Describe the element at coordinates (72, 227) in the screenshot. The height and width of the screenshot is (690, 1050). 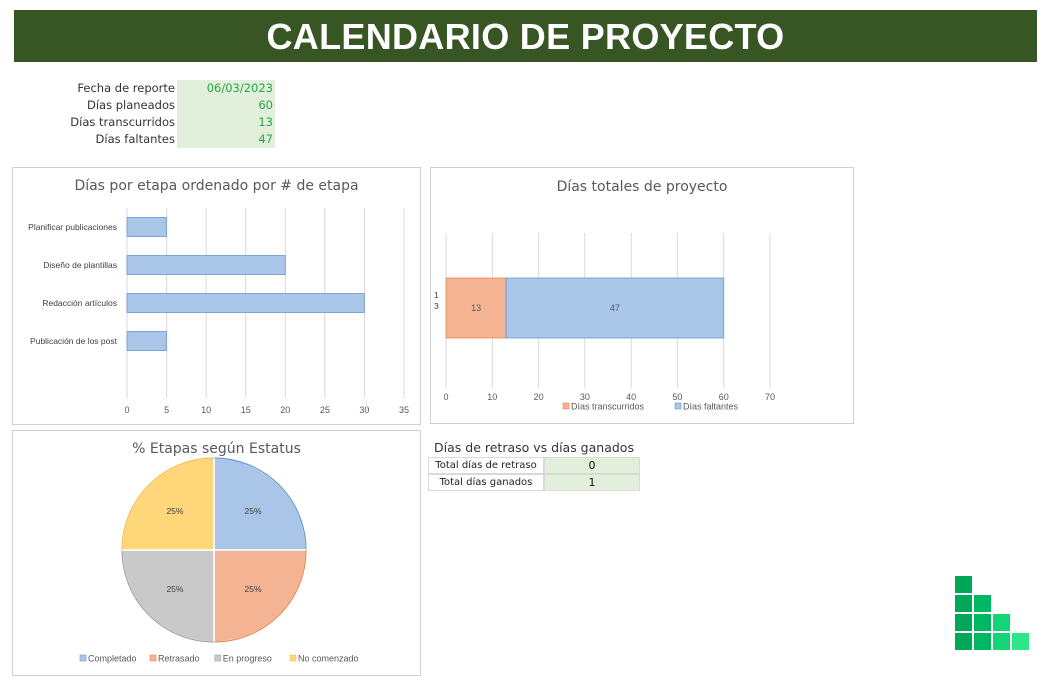
I see `y-tick-label: Planificar publicaciones` at that location.